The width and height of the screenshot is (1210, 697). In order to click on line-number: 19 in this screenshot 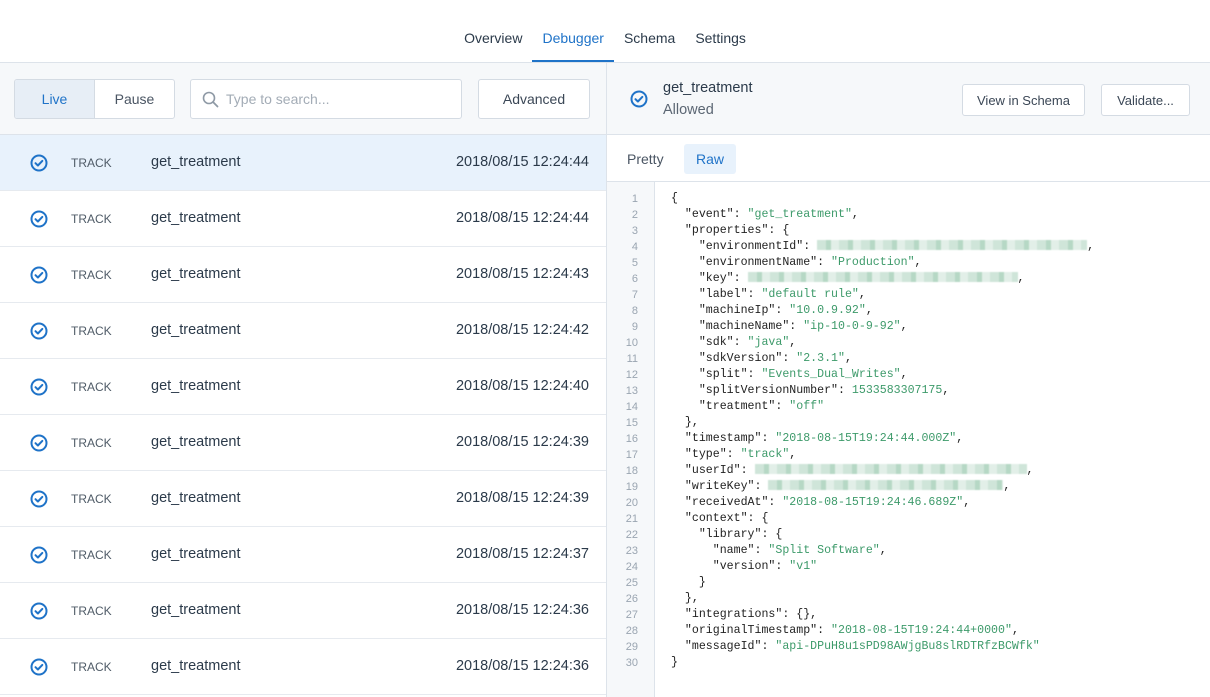, I will do `click(631, 487)`.